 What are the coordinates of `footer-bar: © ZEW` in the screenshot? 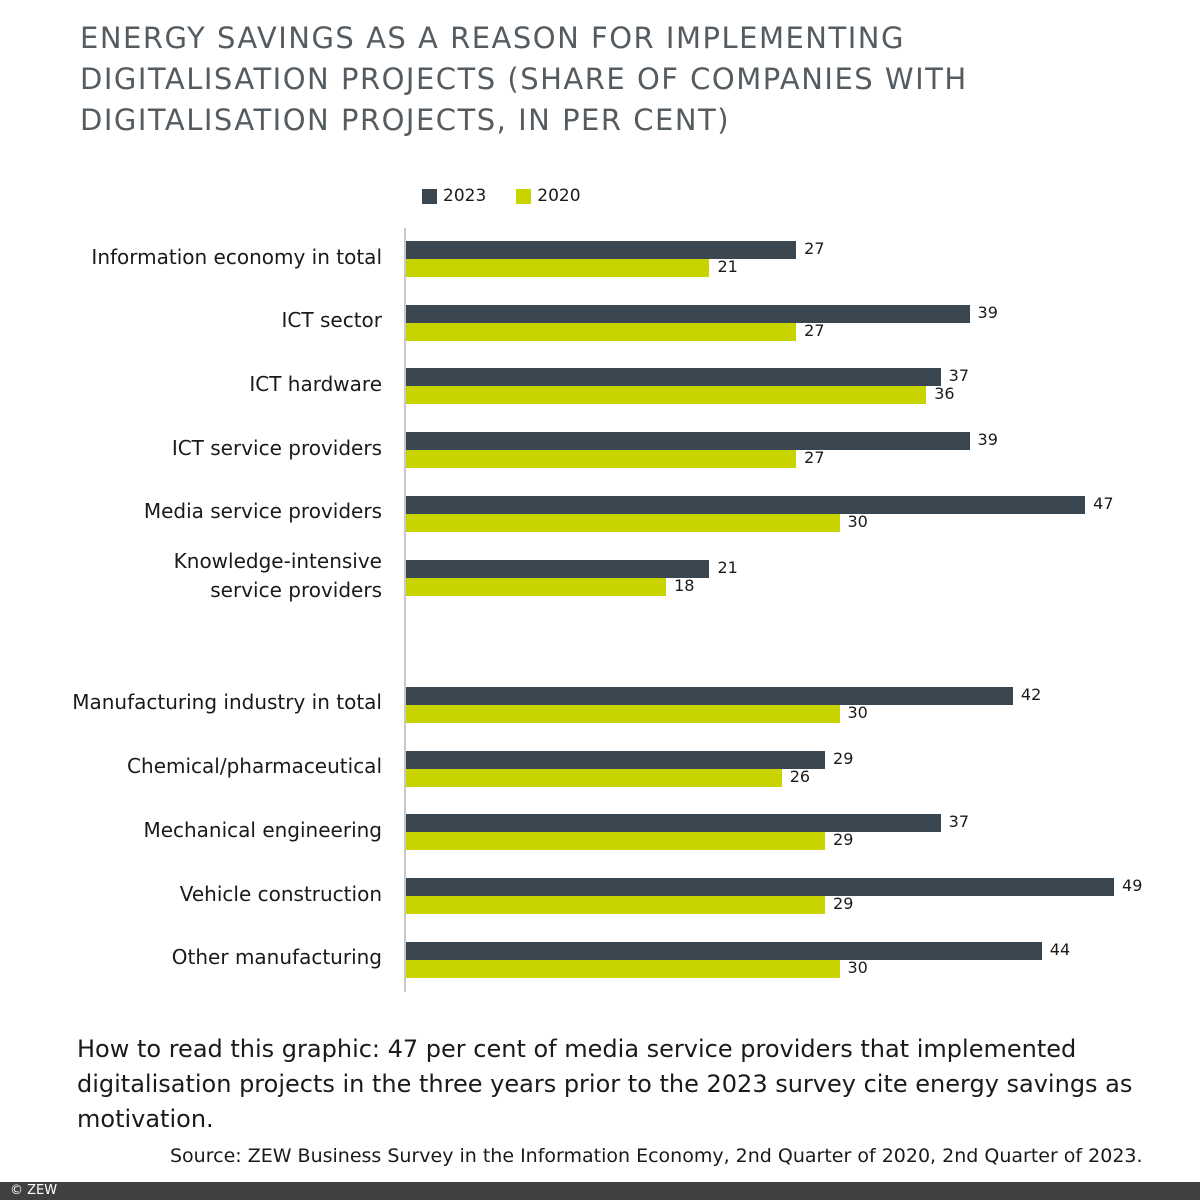 It's located at (600, 1191).